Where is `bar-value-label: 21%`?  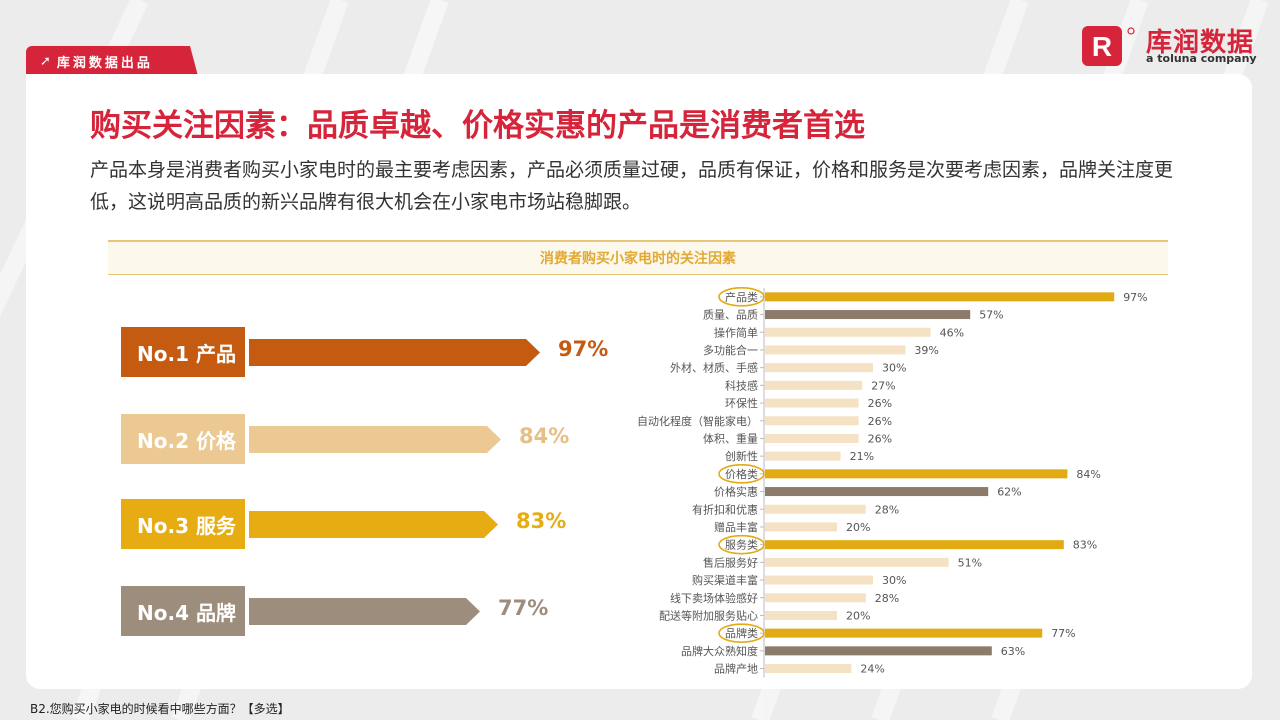 bar-value-label: 21% is located at coordinates (862, 456).